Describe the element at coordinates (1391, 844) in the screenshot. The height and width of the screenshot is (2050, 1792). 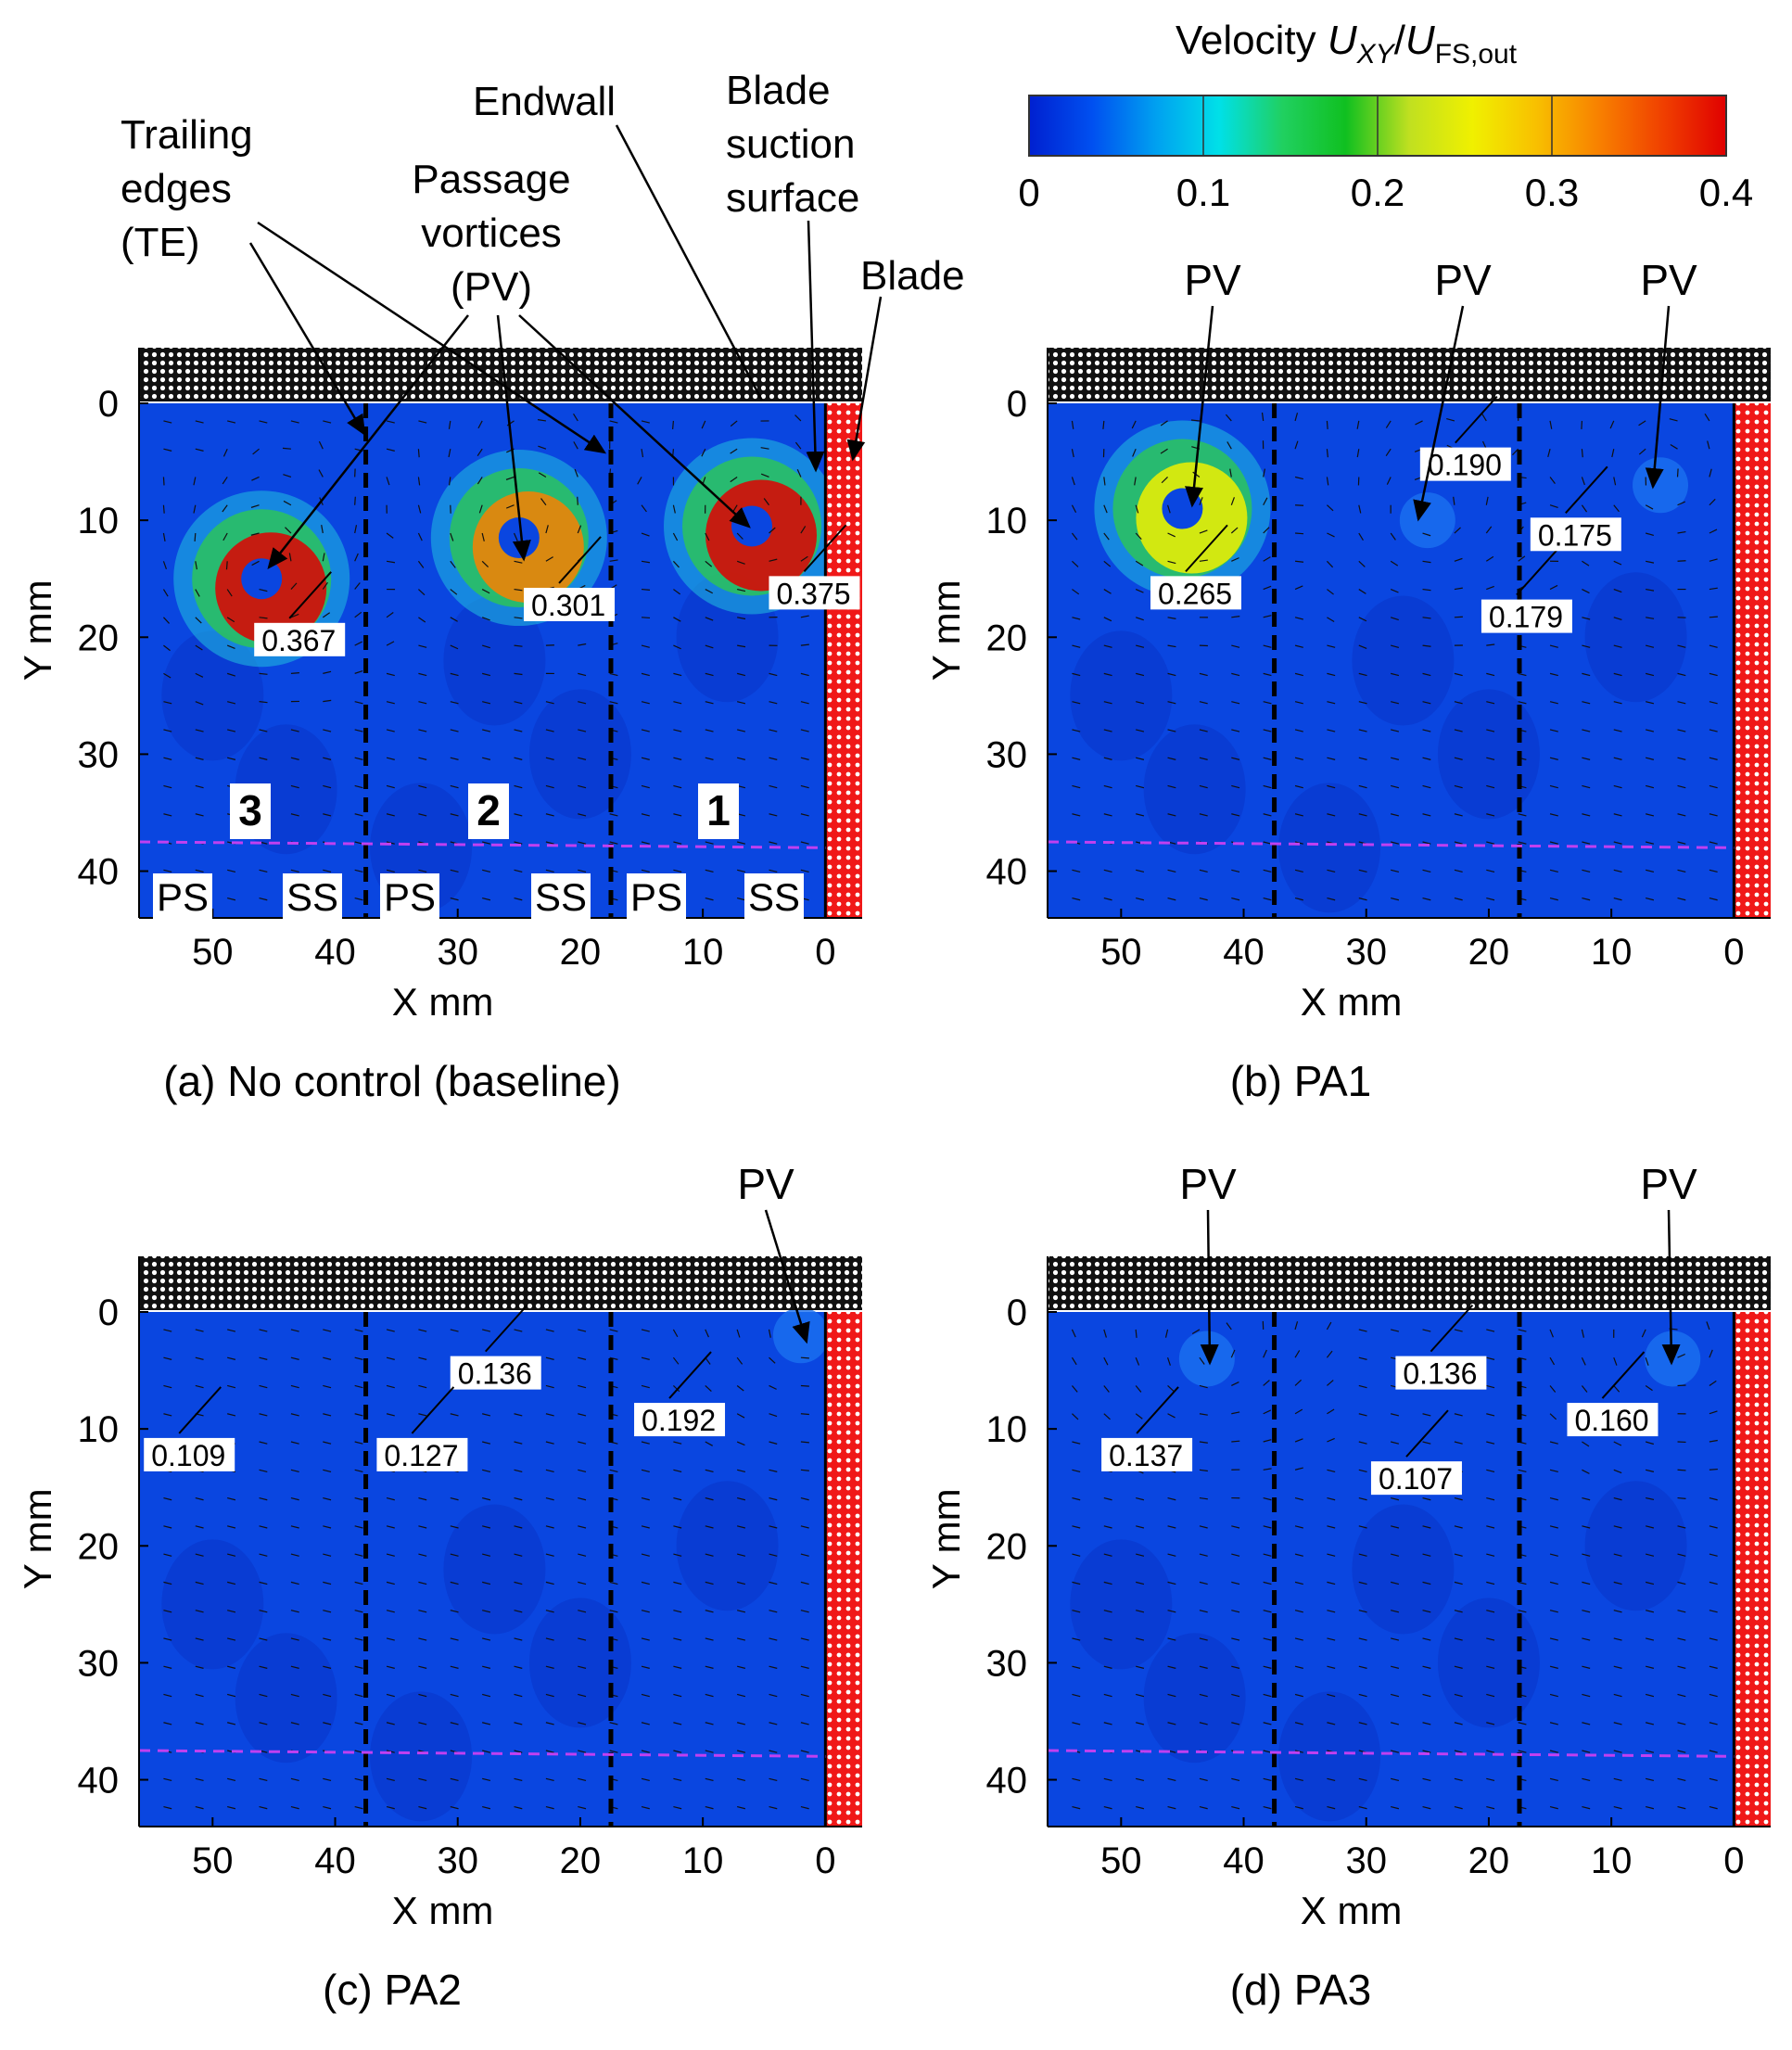
I see `reference-line` at that location.